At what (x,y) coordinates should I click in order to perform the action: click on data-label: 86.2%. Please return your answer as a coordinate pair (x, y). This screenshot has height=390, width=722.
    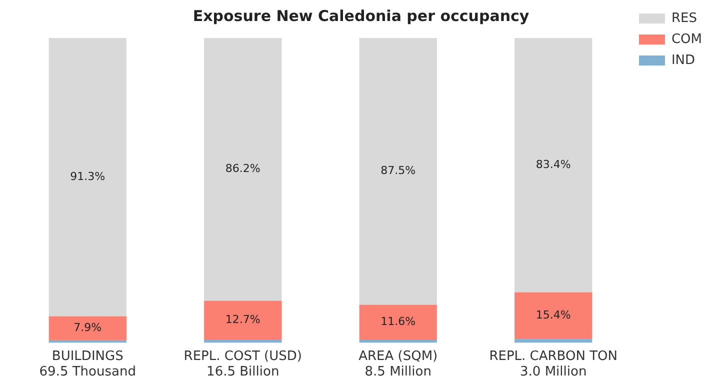
    Looking at the image, I should click on (242, 169).